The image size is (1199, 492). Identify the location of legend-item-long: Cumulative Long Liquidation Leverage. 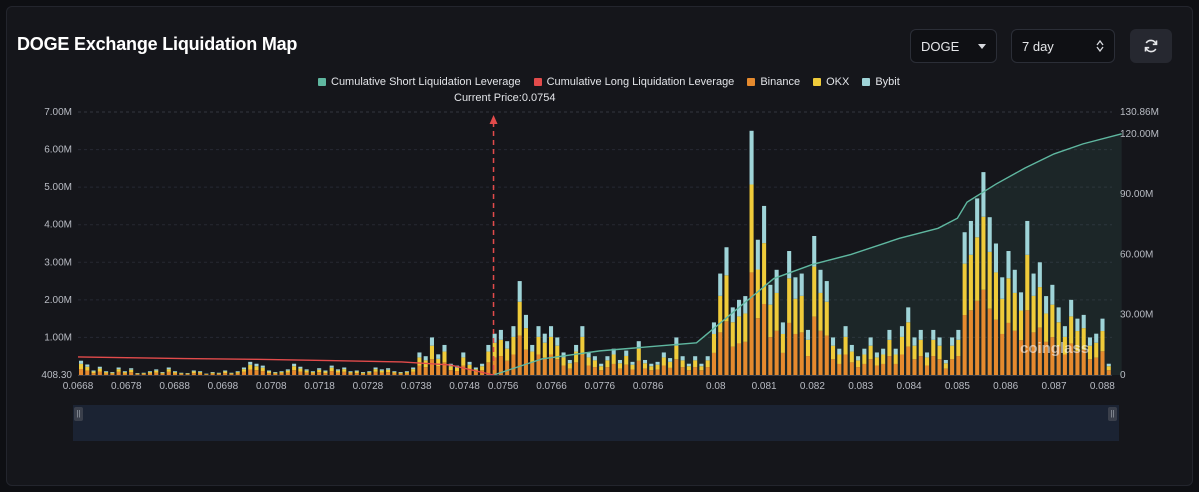
(633, 82).